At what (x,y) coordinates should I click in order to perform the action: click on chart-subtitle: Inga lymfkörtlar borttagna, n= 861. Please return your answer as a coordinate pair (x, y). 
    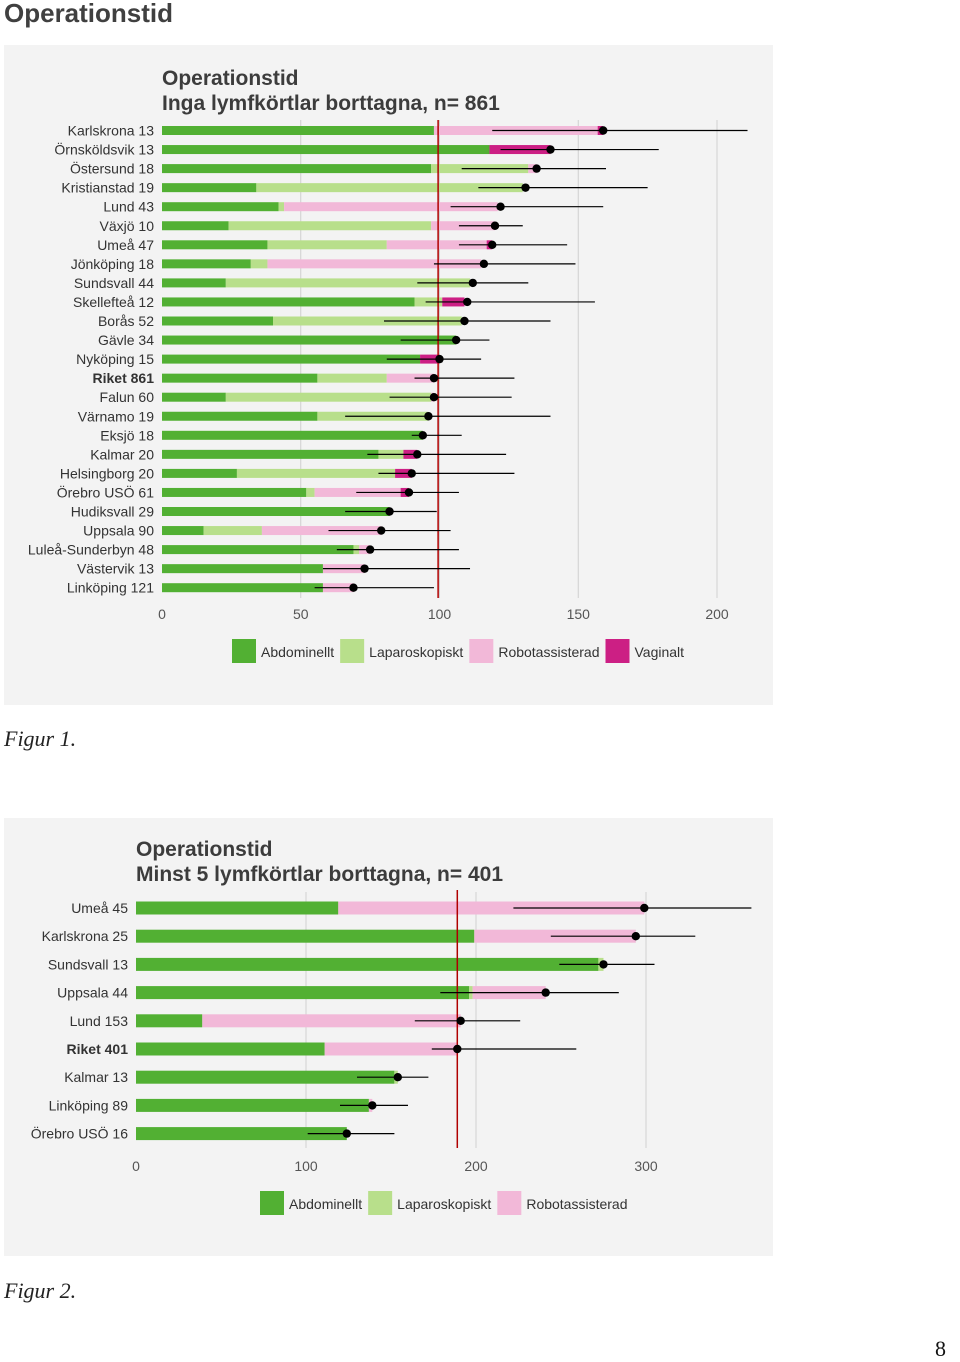
    Looking at the image, I should click on (331, 103).